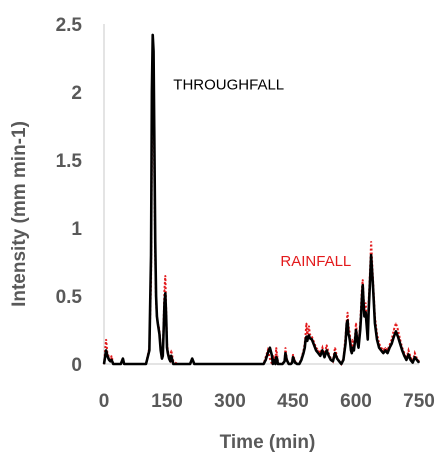 This screenshot has height=460, width=439. I want to click on y-tick-label: 0.5, so click(69, 297).